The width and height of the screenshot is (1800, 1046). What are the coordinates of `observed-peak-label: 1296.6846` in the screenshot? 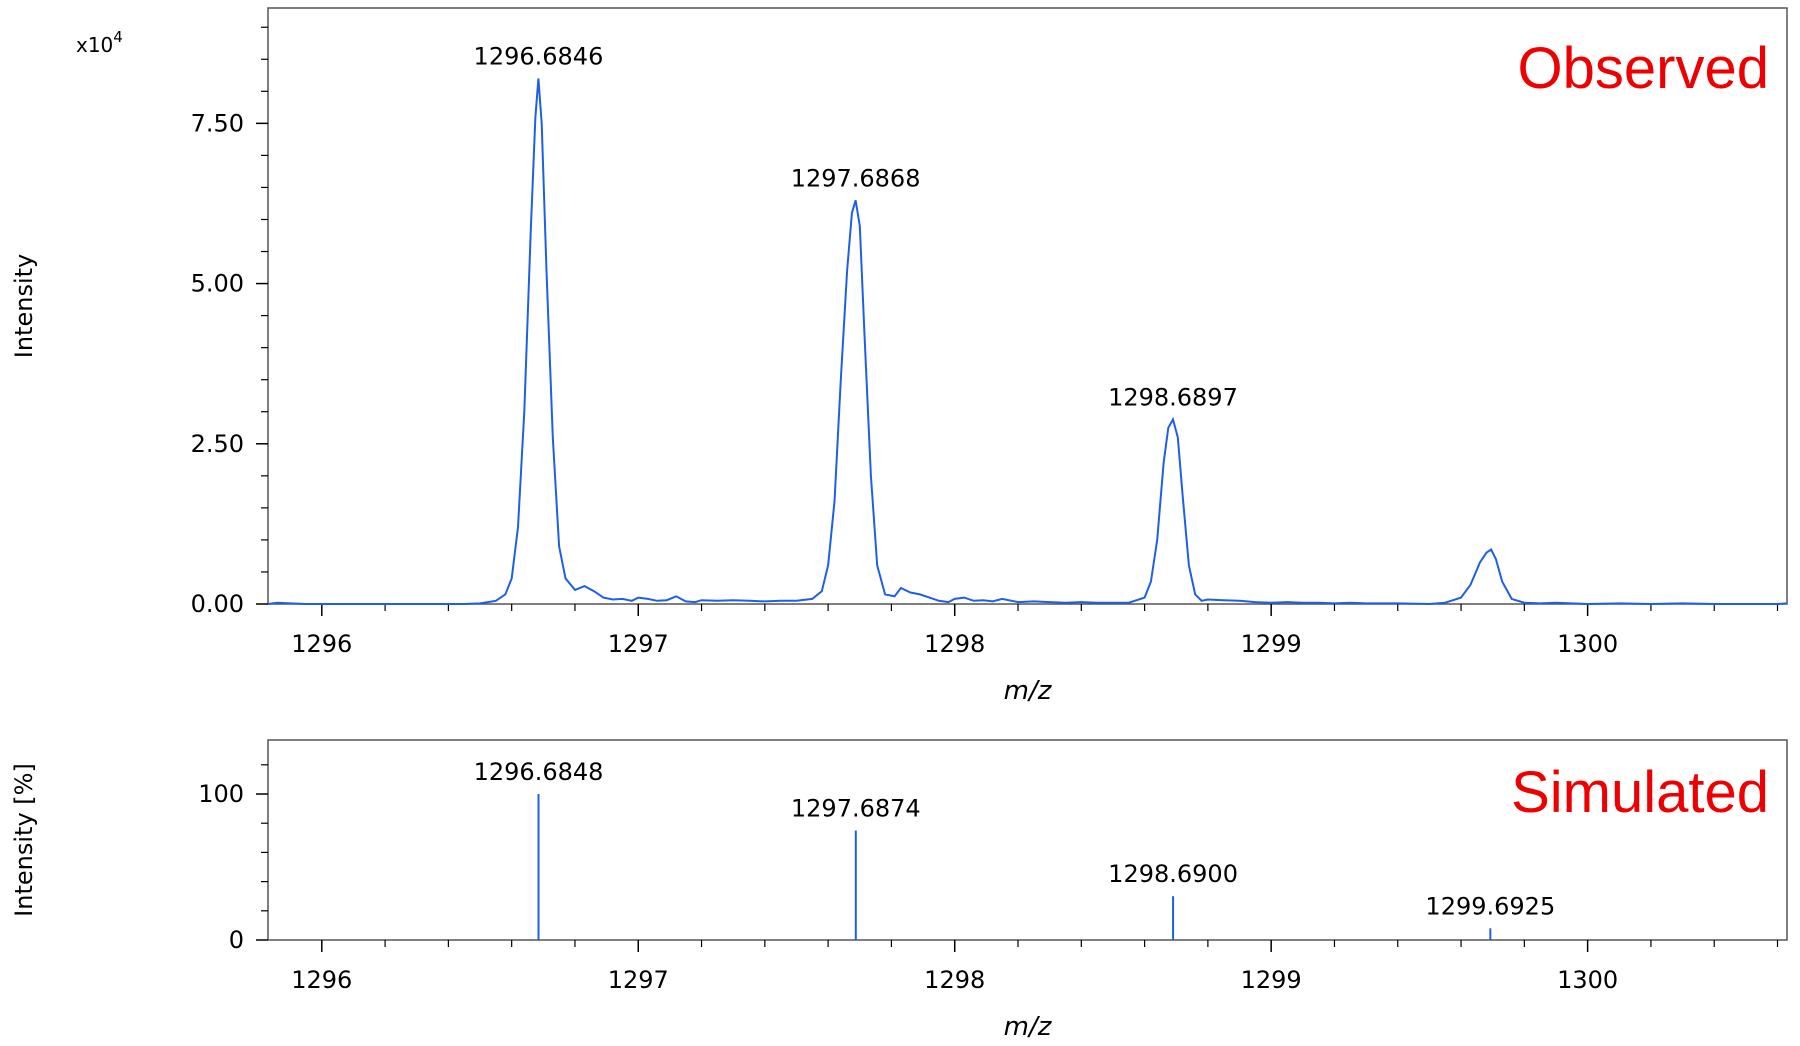 It's located at (539, 56).